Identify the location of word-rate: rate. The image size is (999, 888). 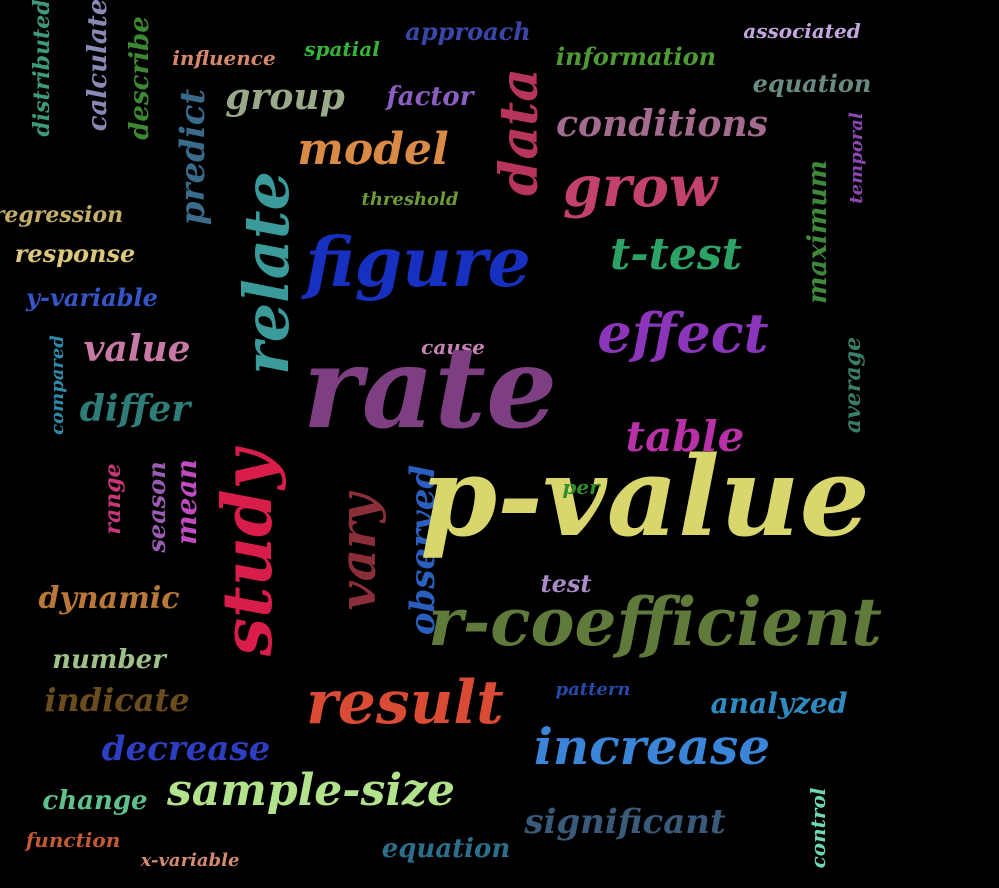
(430, 388).